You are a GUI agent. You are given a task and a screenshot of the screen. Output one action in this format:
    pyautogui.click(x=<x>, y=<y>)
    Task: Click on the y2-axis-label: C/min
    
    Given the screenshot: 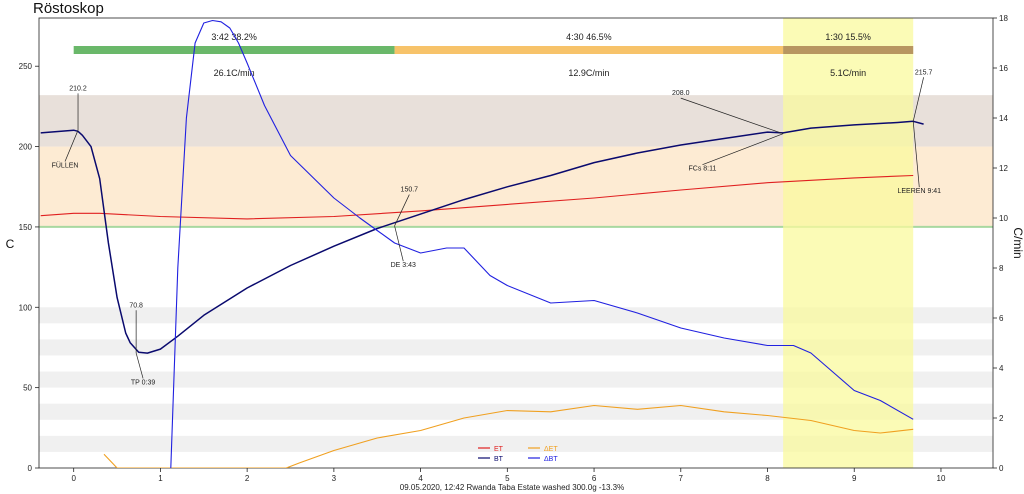 What is the action you would take?
    pyautogui.click(x=1017, y=242)
    